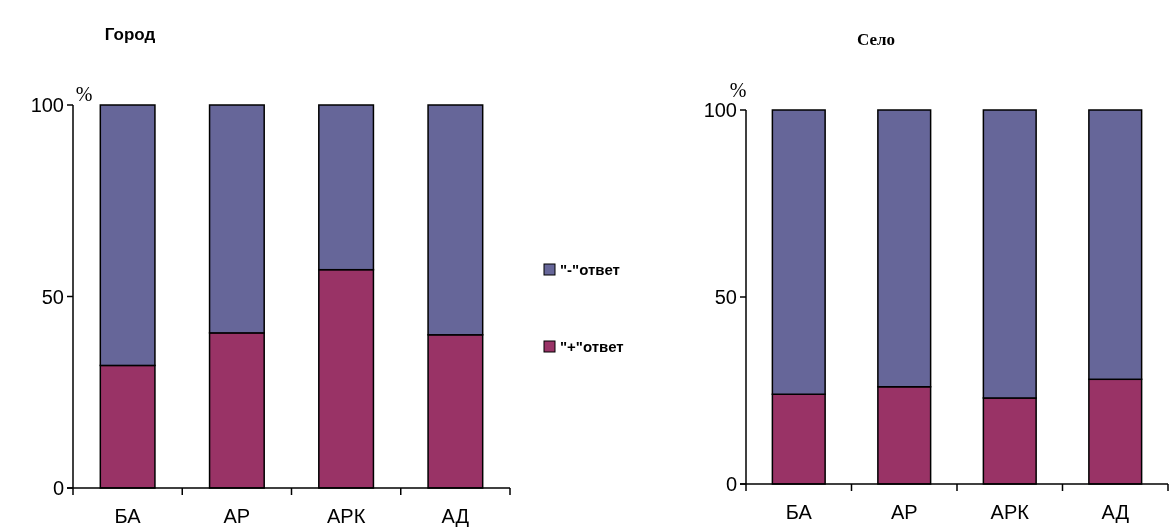 The width and height of the screenshot is (1171, 532). What do you see at coordinates (592, 347) in the screenshot?
I see `legend-label: "+"ответ` at bounding box center [592, 347].